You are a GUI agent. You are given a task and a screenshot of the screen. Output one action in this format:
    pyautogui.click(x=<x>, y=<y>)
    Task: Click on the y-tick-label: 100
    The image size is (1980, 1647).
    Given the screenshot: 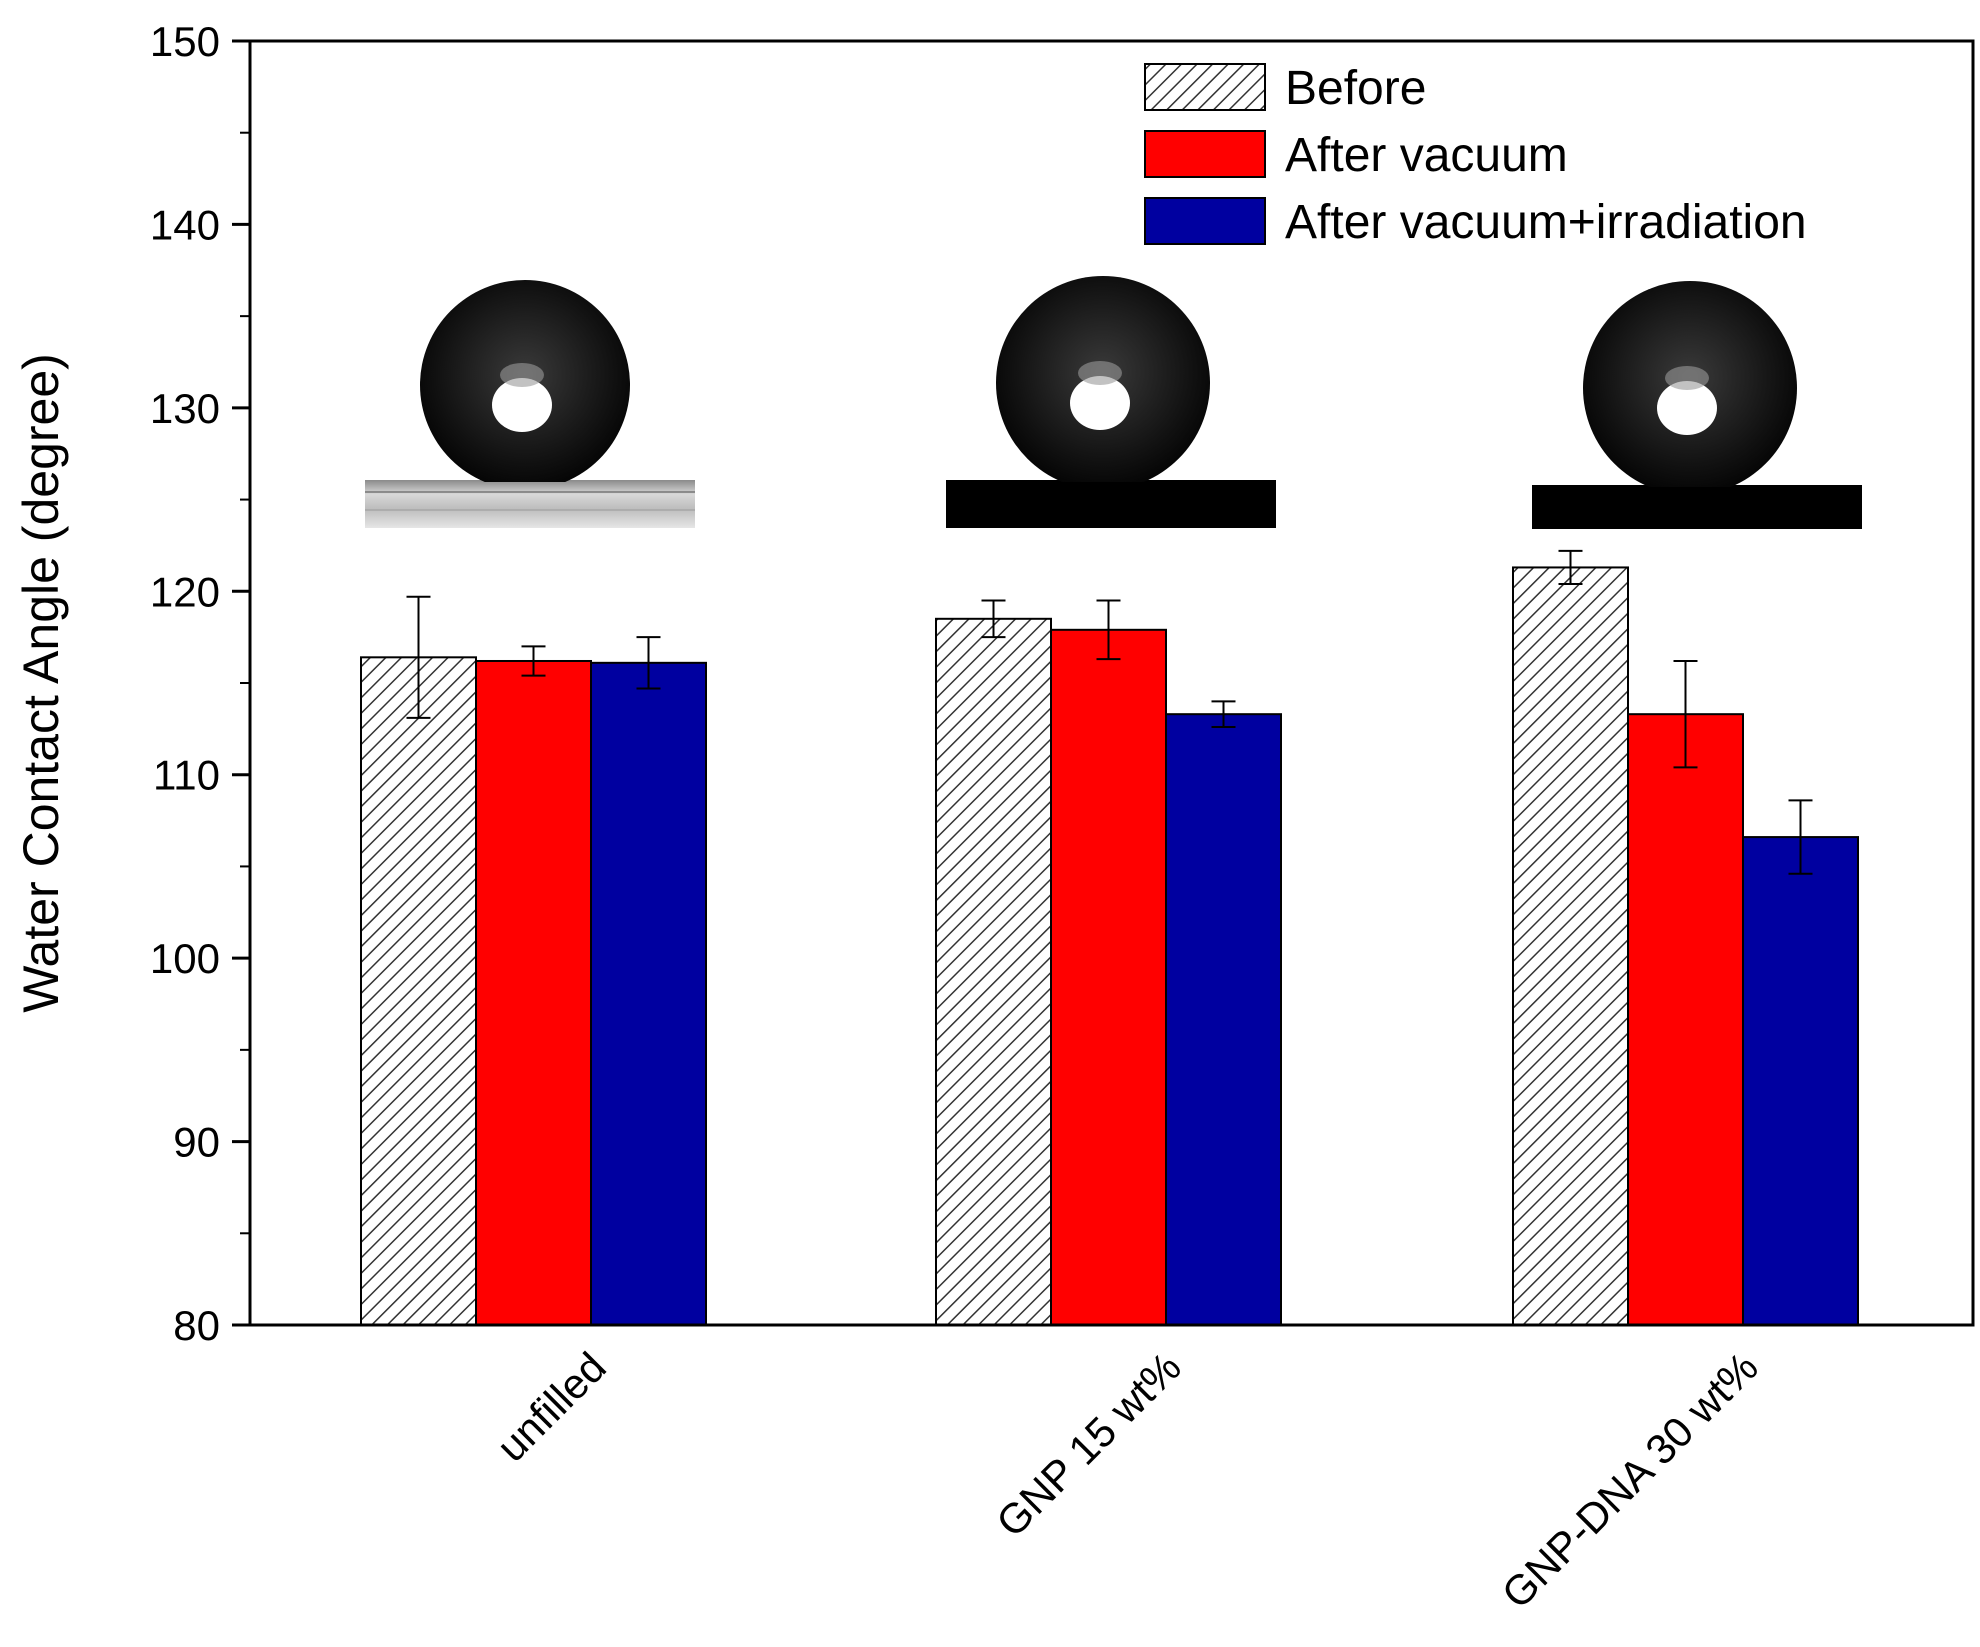 What is the action you would take?
    pyautogui.click(x=185, y=958)
    